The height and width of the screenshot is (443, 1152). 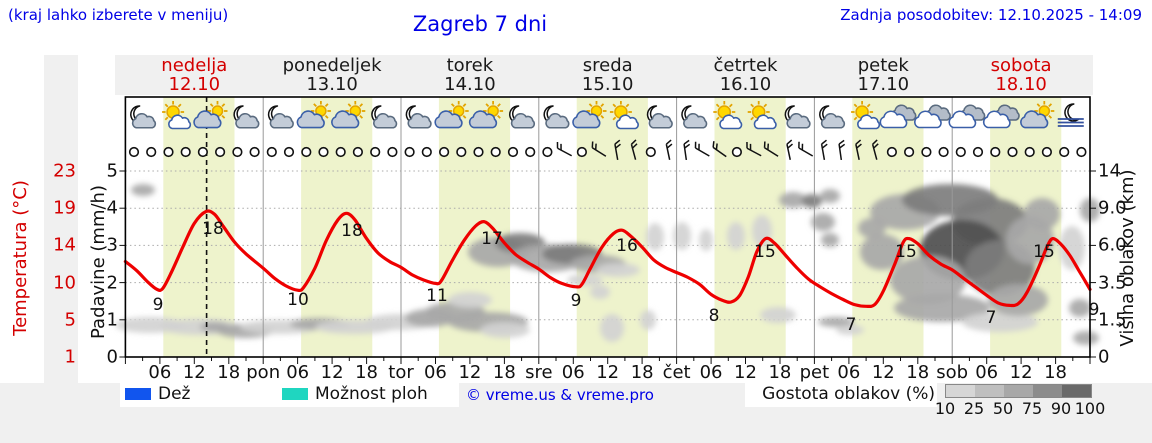 I want to click on day-header: petek 17.10, so click(x=883, y=75).